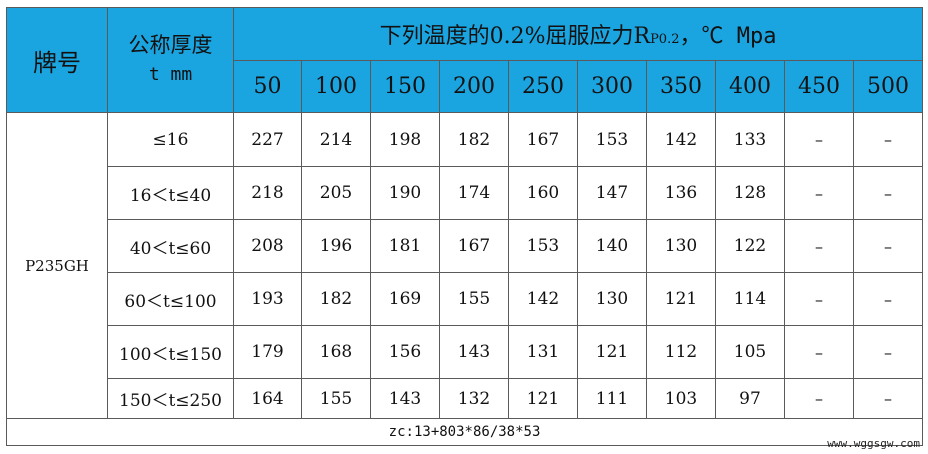 The image size is (928, 454). I want to click on value-cell: 190, so click(405, 193).